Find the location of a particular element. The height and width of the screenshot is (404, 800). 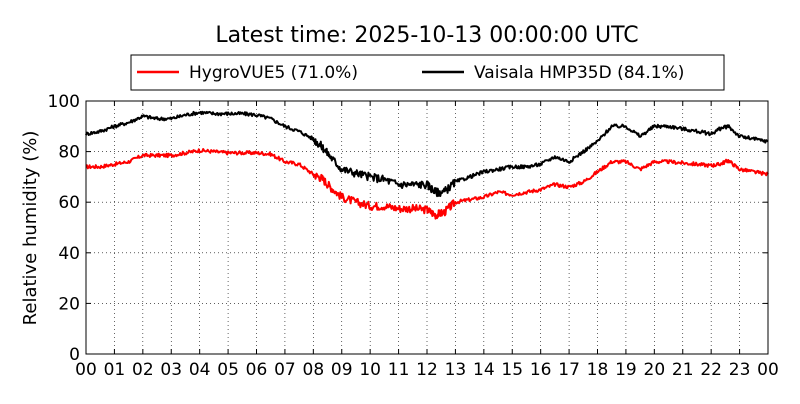

x-tick-label: 23 is located at coordinates (740, 370).